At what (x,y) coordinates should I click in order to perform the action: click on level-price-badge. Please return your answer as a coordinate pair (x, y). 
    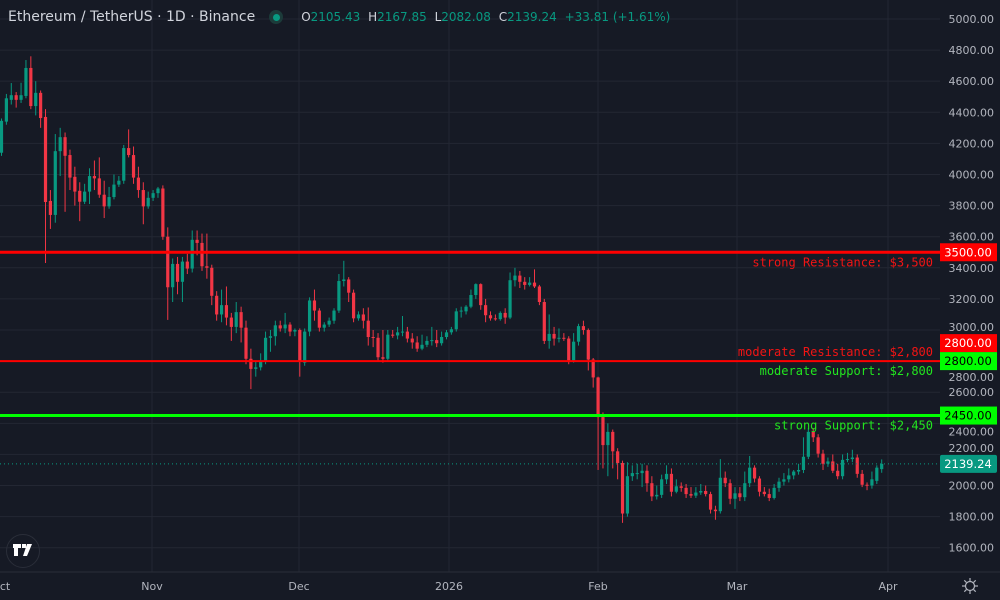
    Looking at the image, I should click on (968, 361).